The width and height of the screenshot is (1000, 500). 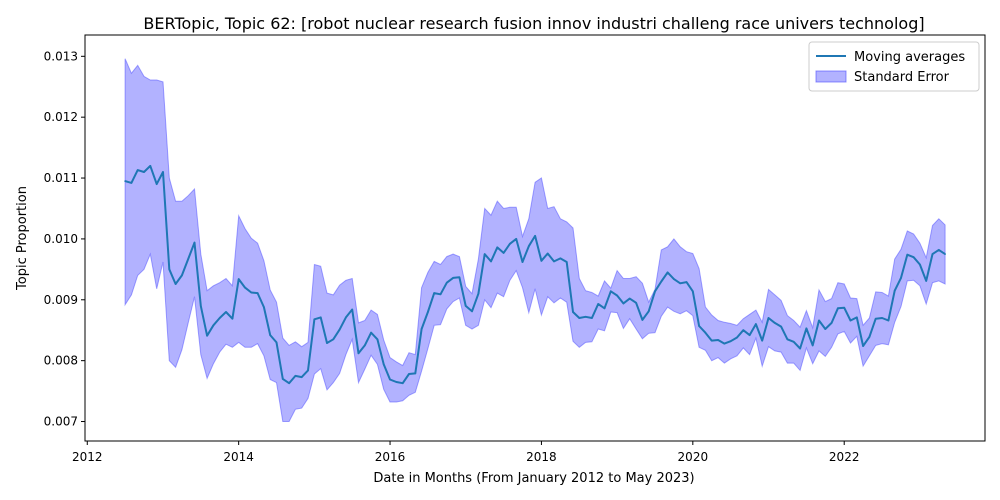 I want to click on x-tick-label: 2018, so click(x=541, y=457).